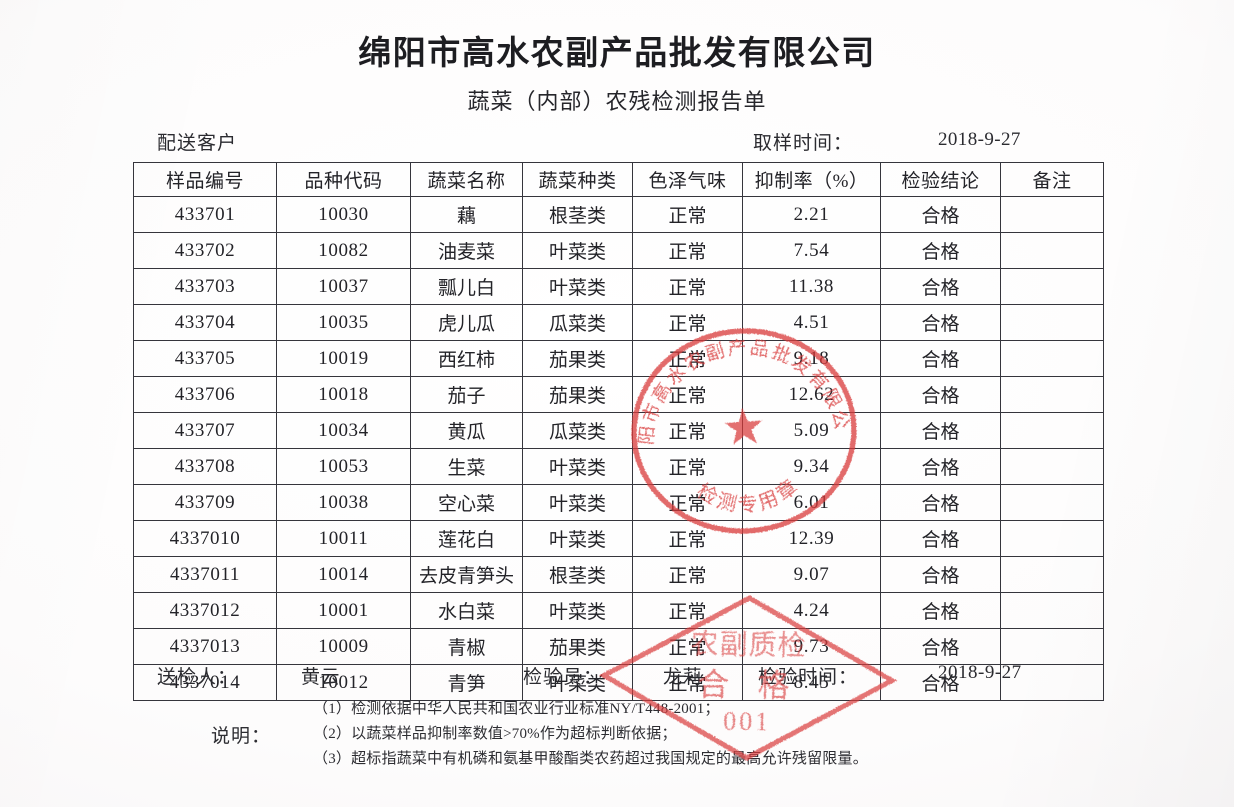 This screenshot has height=807, width=1234. I want to click on cell-sample-no: 4337014, so click(205, 682).